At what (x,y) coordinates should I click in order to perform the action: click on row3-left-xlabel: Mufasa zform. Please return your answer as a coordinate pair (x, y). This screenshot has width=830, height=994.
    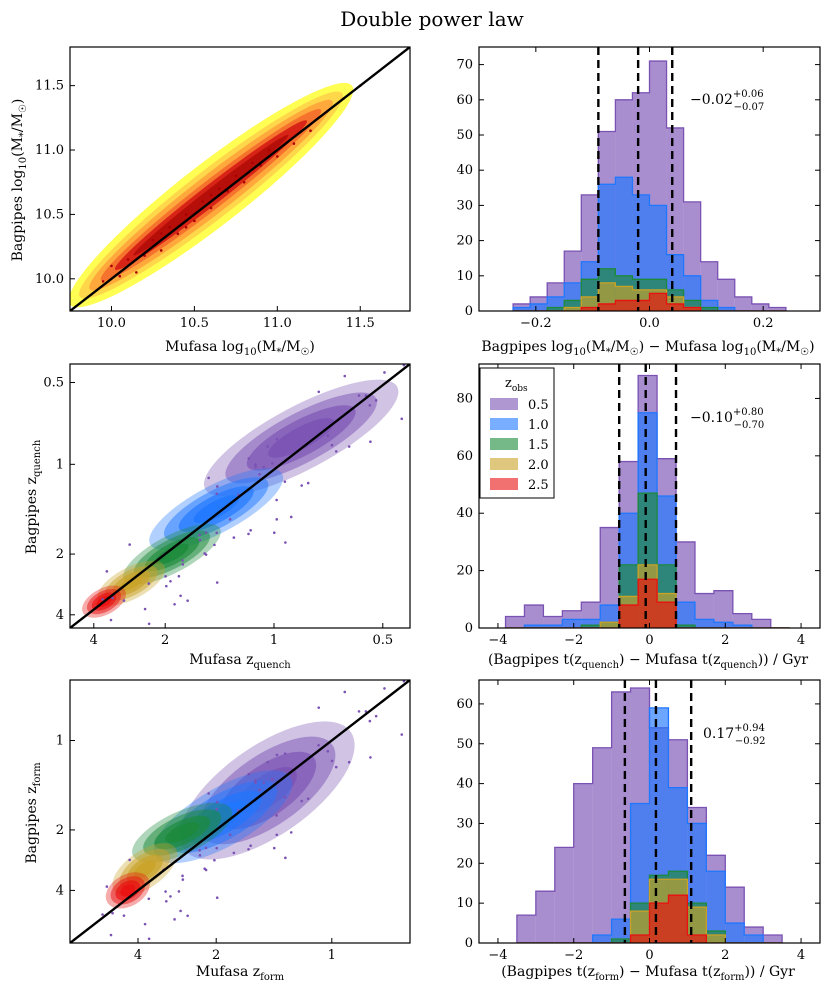
    Looking at the image, I should click on (240, 973).